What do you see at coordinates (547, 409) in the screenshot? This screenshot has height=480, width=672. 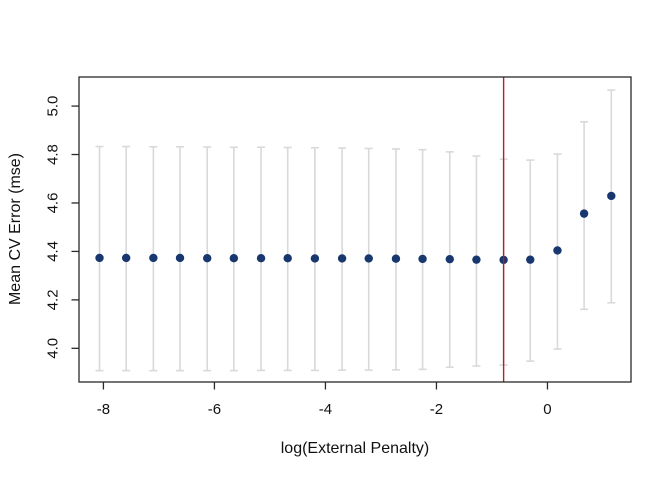 I see `x-tick-label: 0` at bounding box center [547, 409].